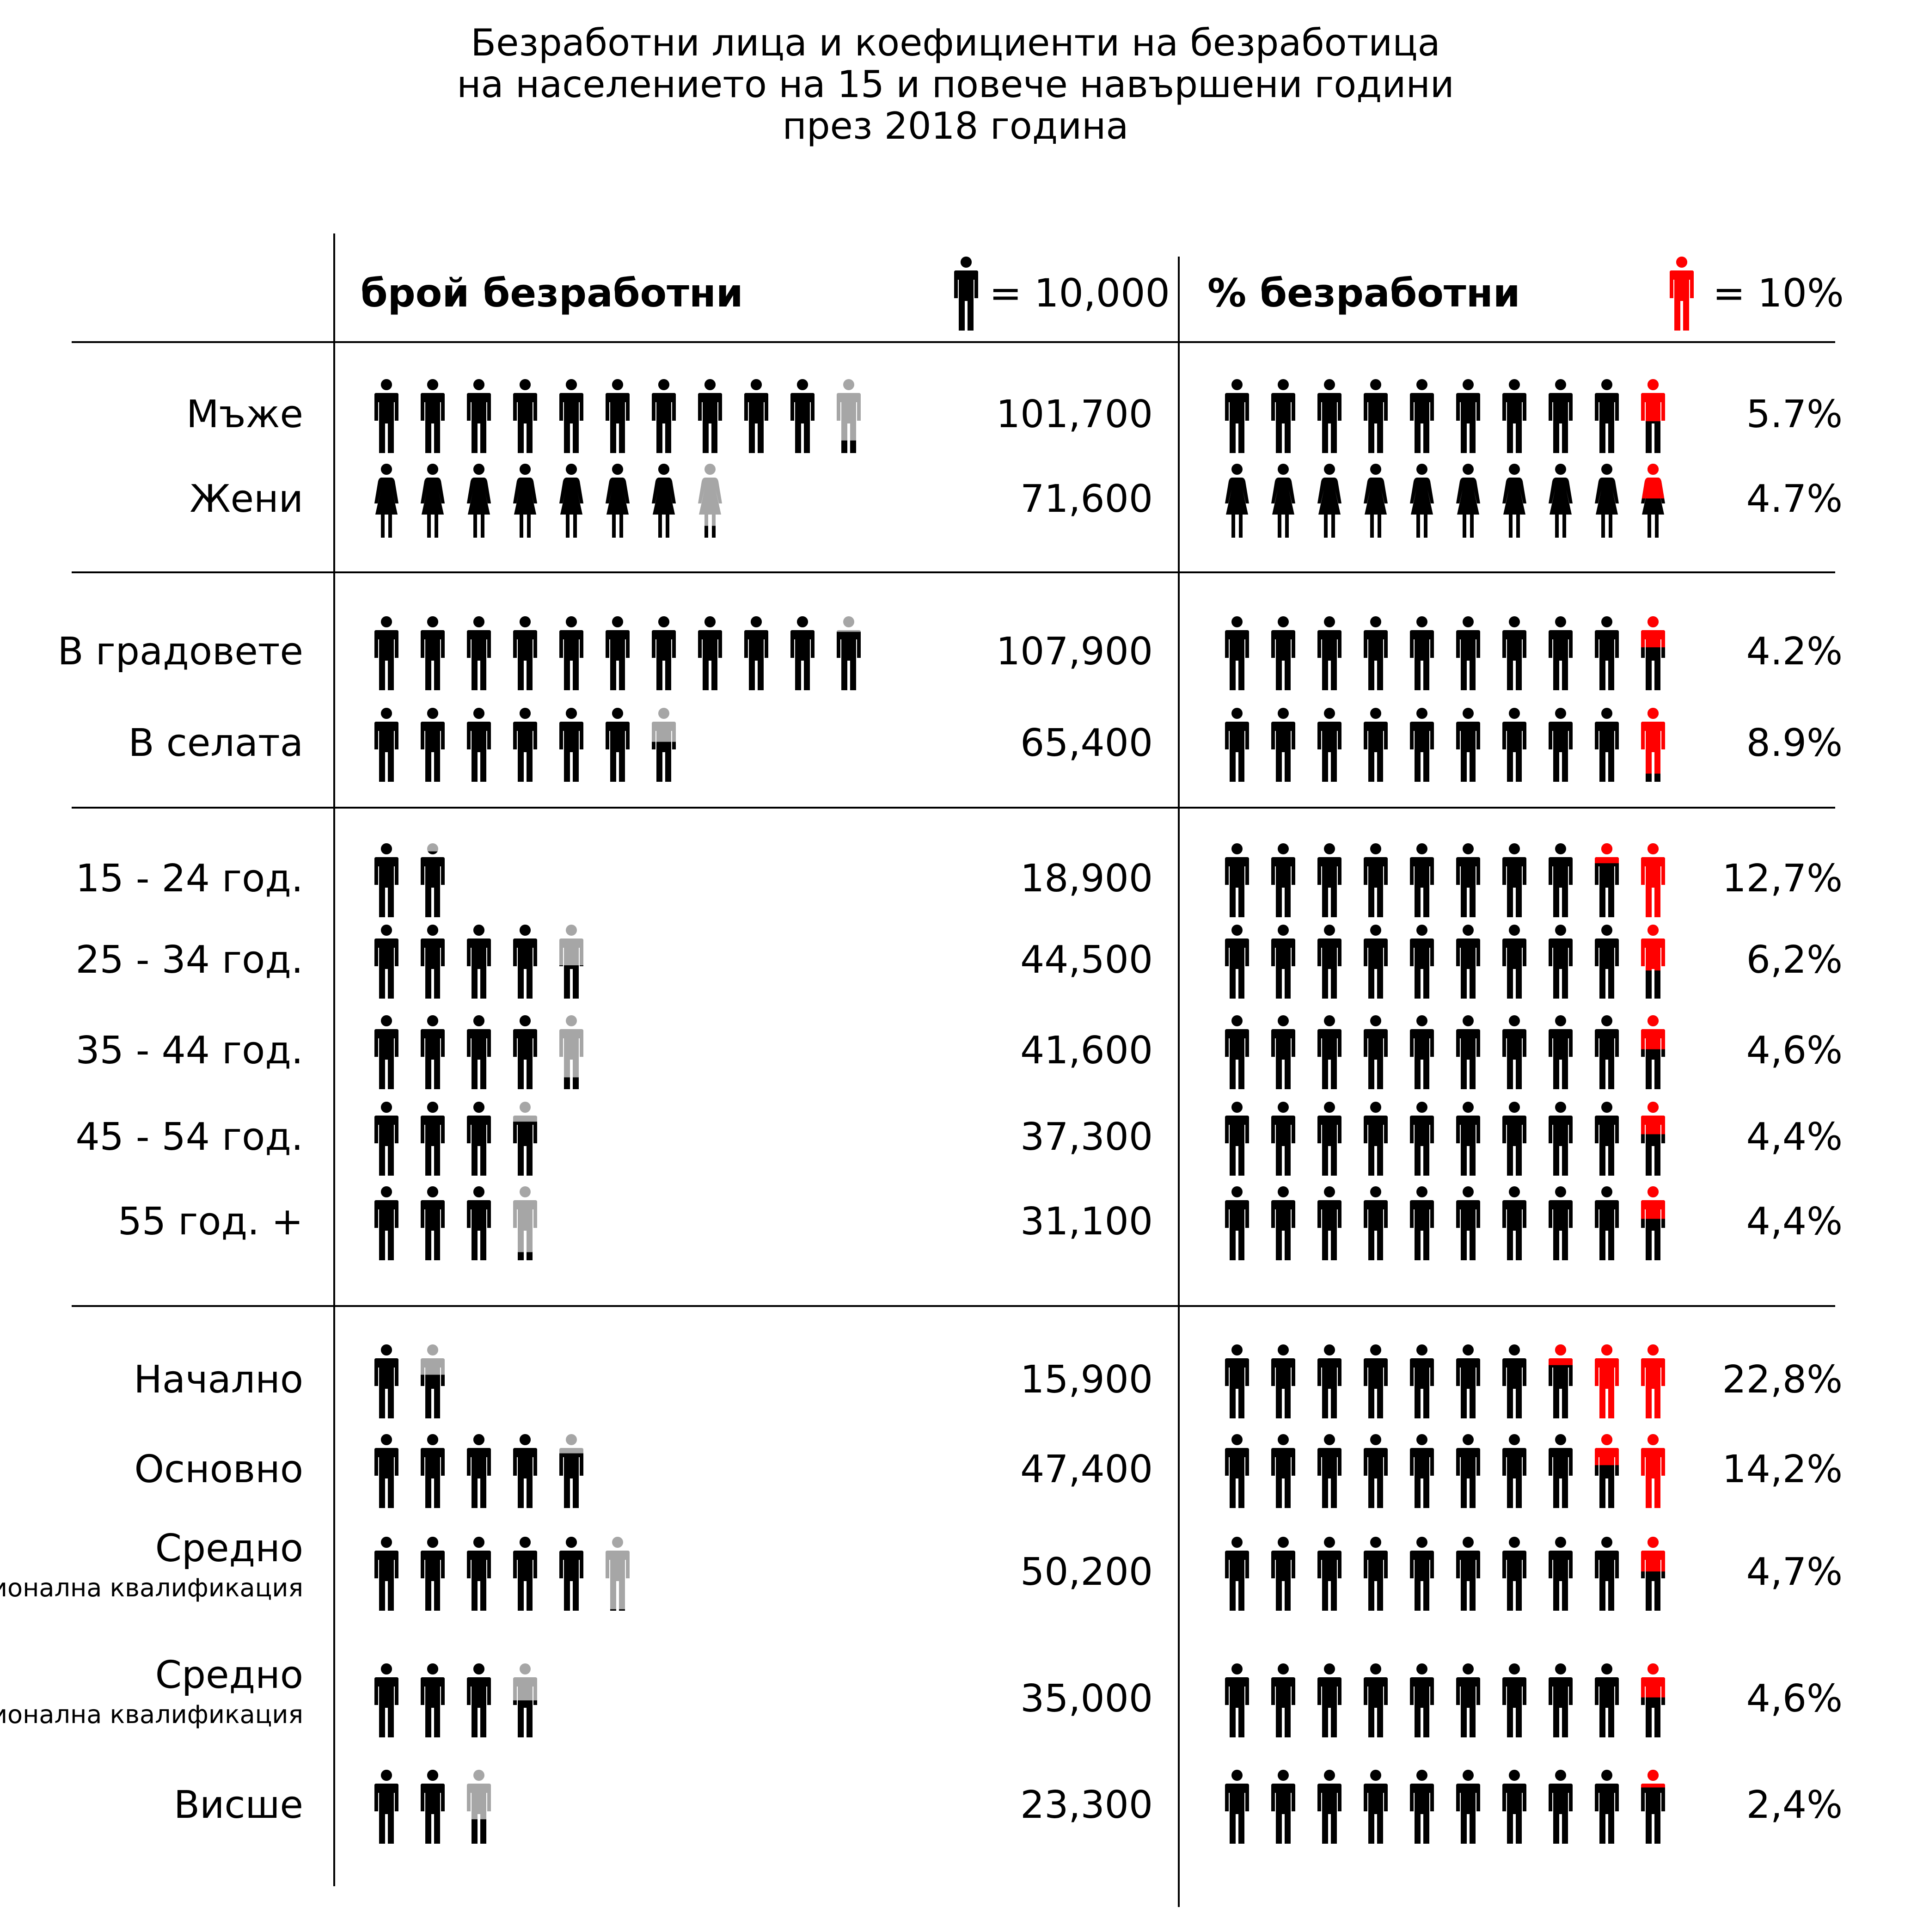 This screenshot has width=1911, height=1932. Describe the element at coordinates (180, 652) in the screenshot. I see `row-label-main: В градовете` at that location.